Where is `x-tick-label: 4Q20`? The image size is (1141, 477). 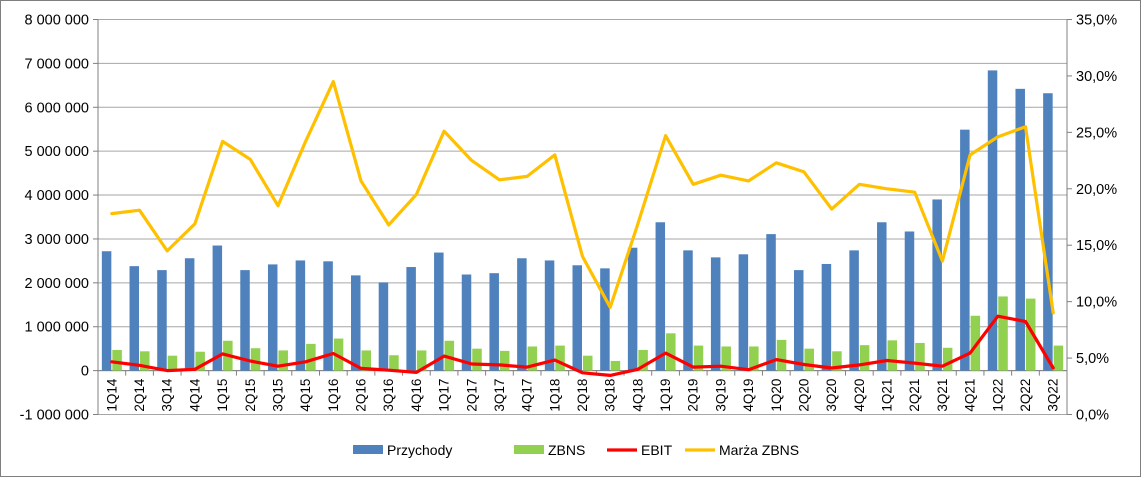
x-tick-label: 4Q20 is located at coordinates (859, 395).